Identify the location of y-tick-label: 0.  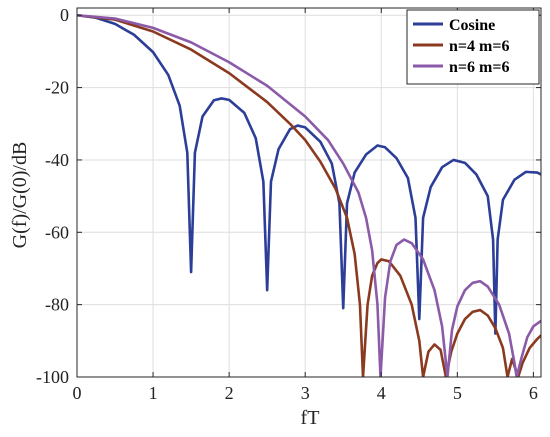
(64, 15).